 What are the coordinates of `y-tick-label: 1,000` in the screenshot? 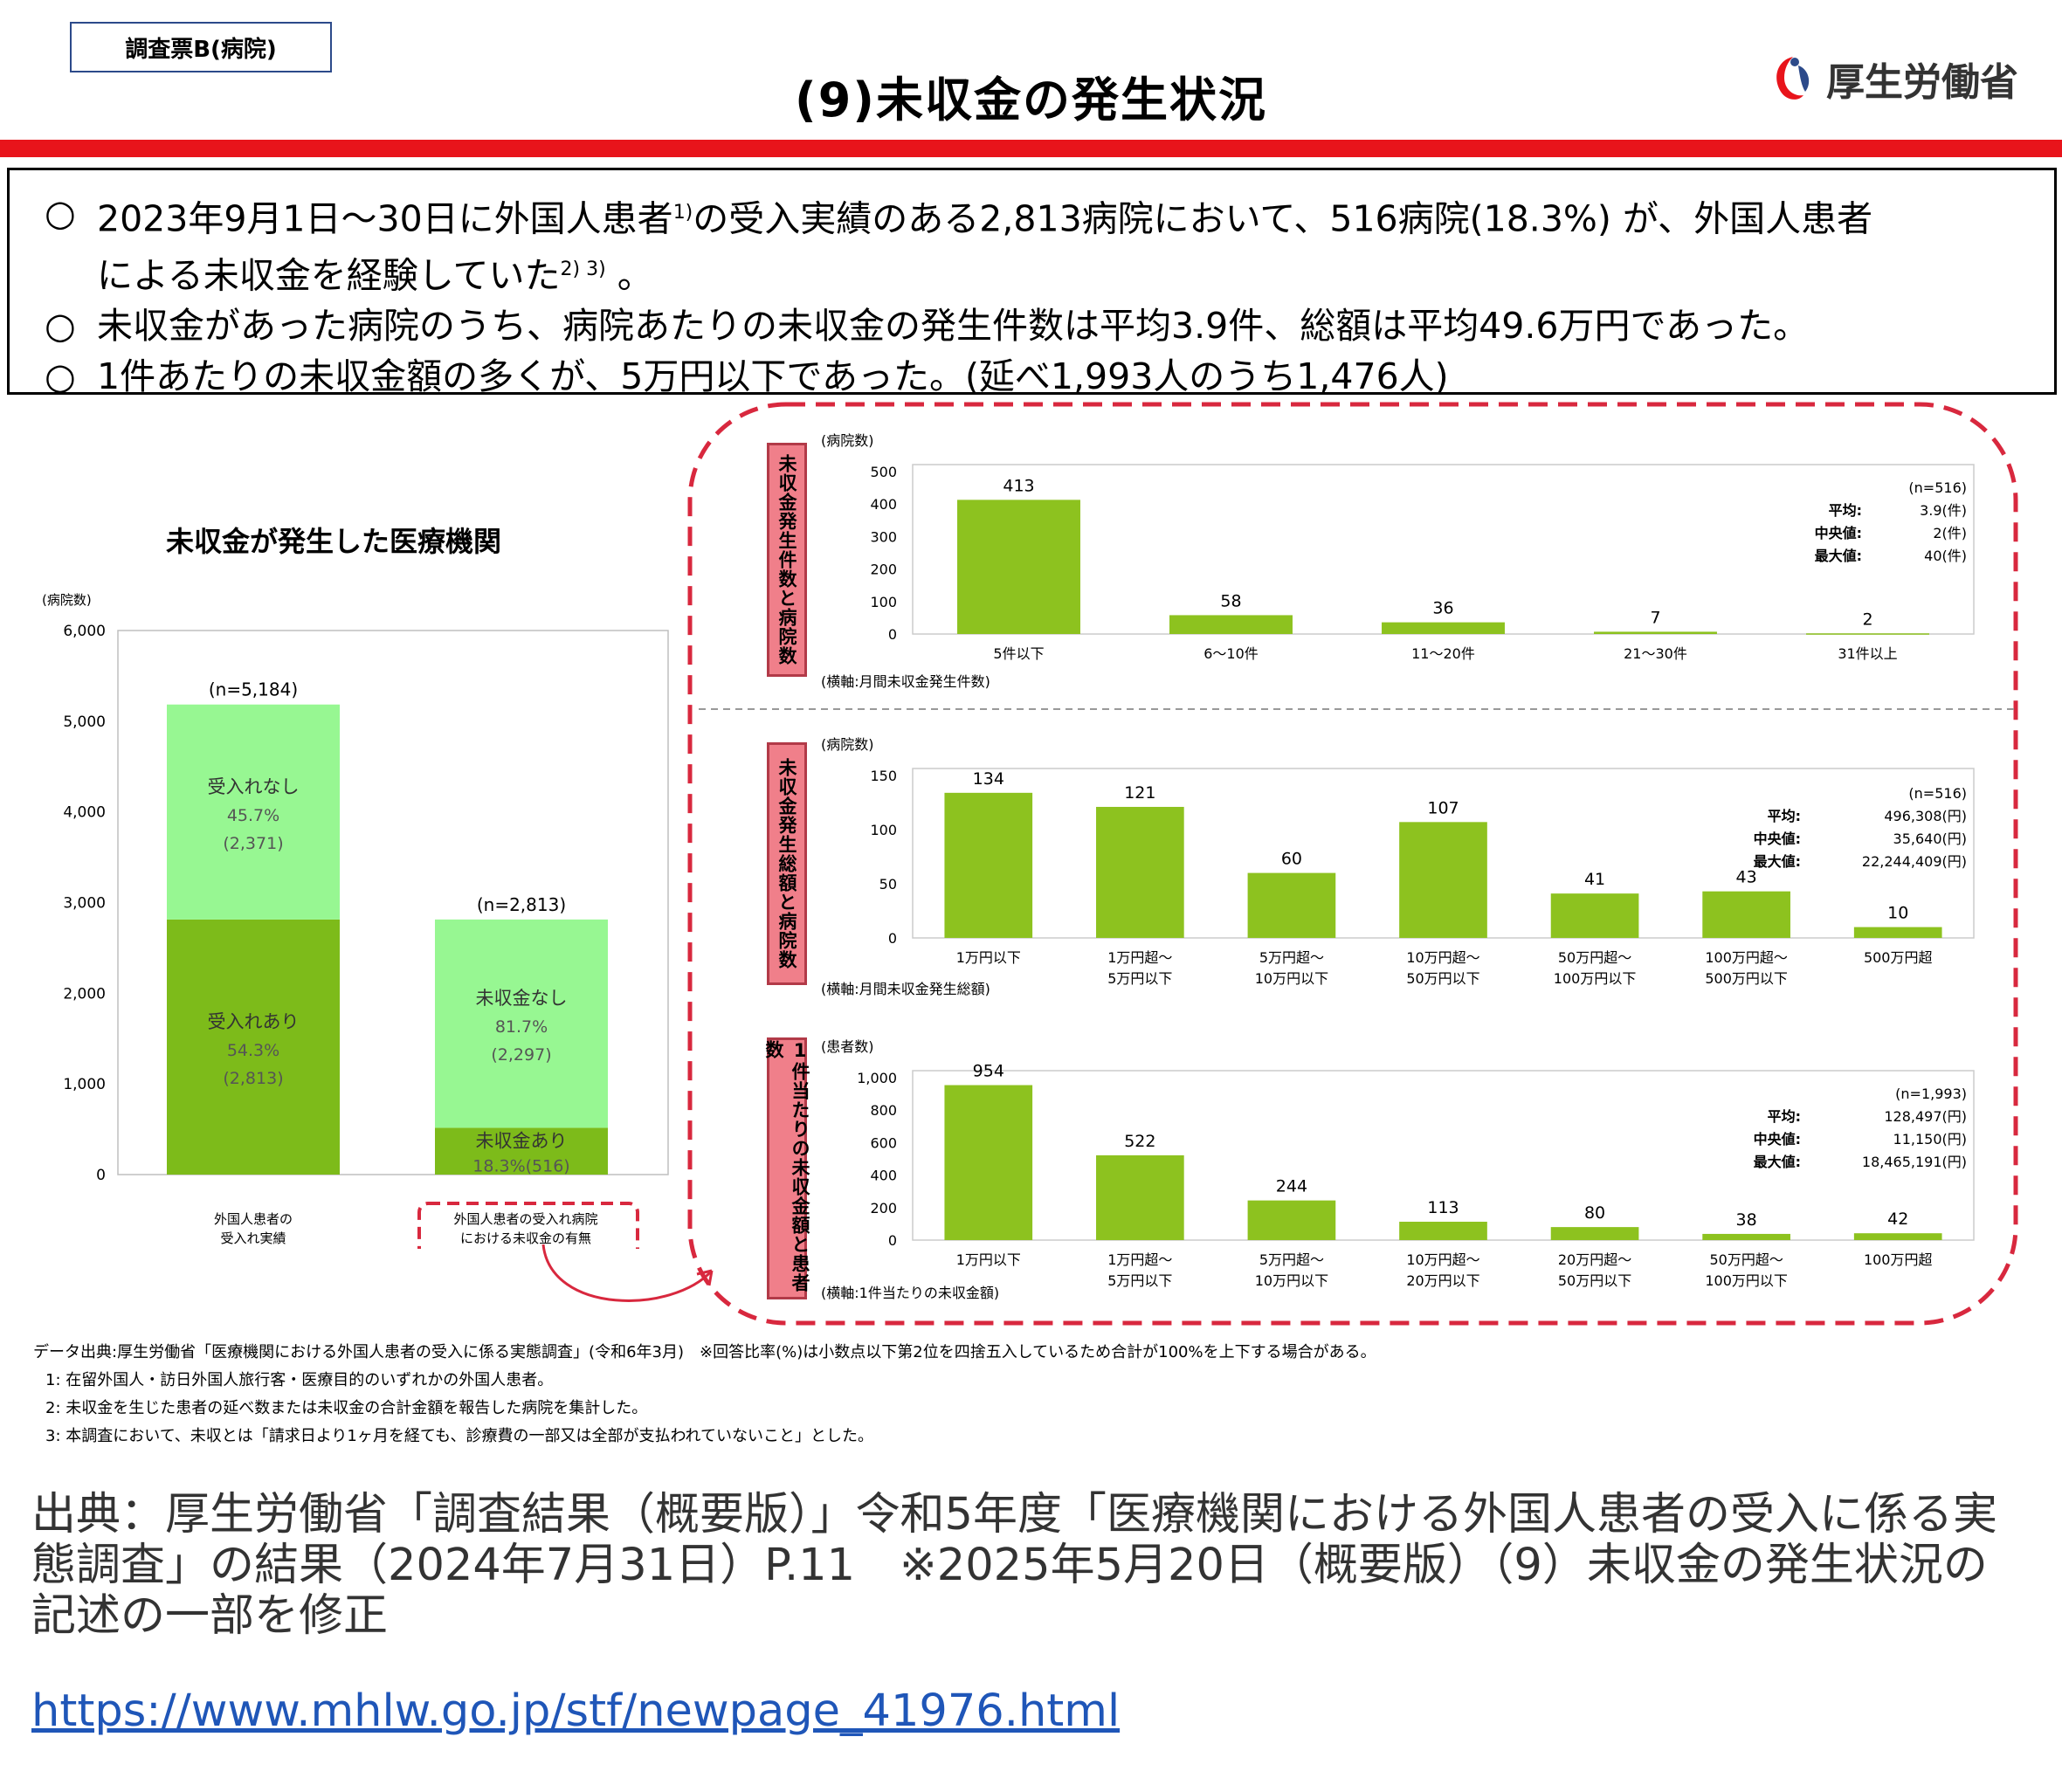 It's located at (877, 1078).